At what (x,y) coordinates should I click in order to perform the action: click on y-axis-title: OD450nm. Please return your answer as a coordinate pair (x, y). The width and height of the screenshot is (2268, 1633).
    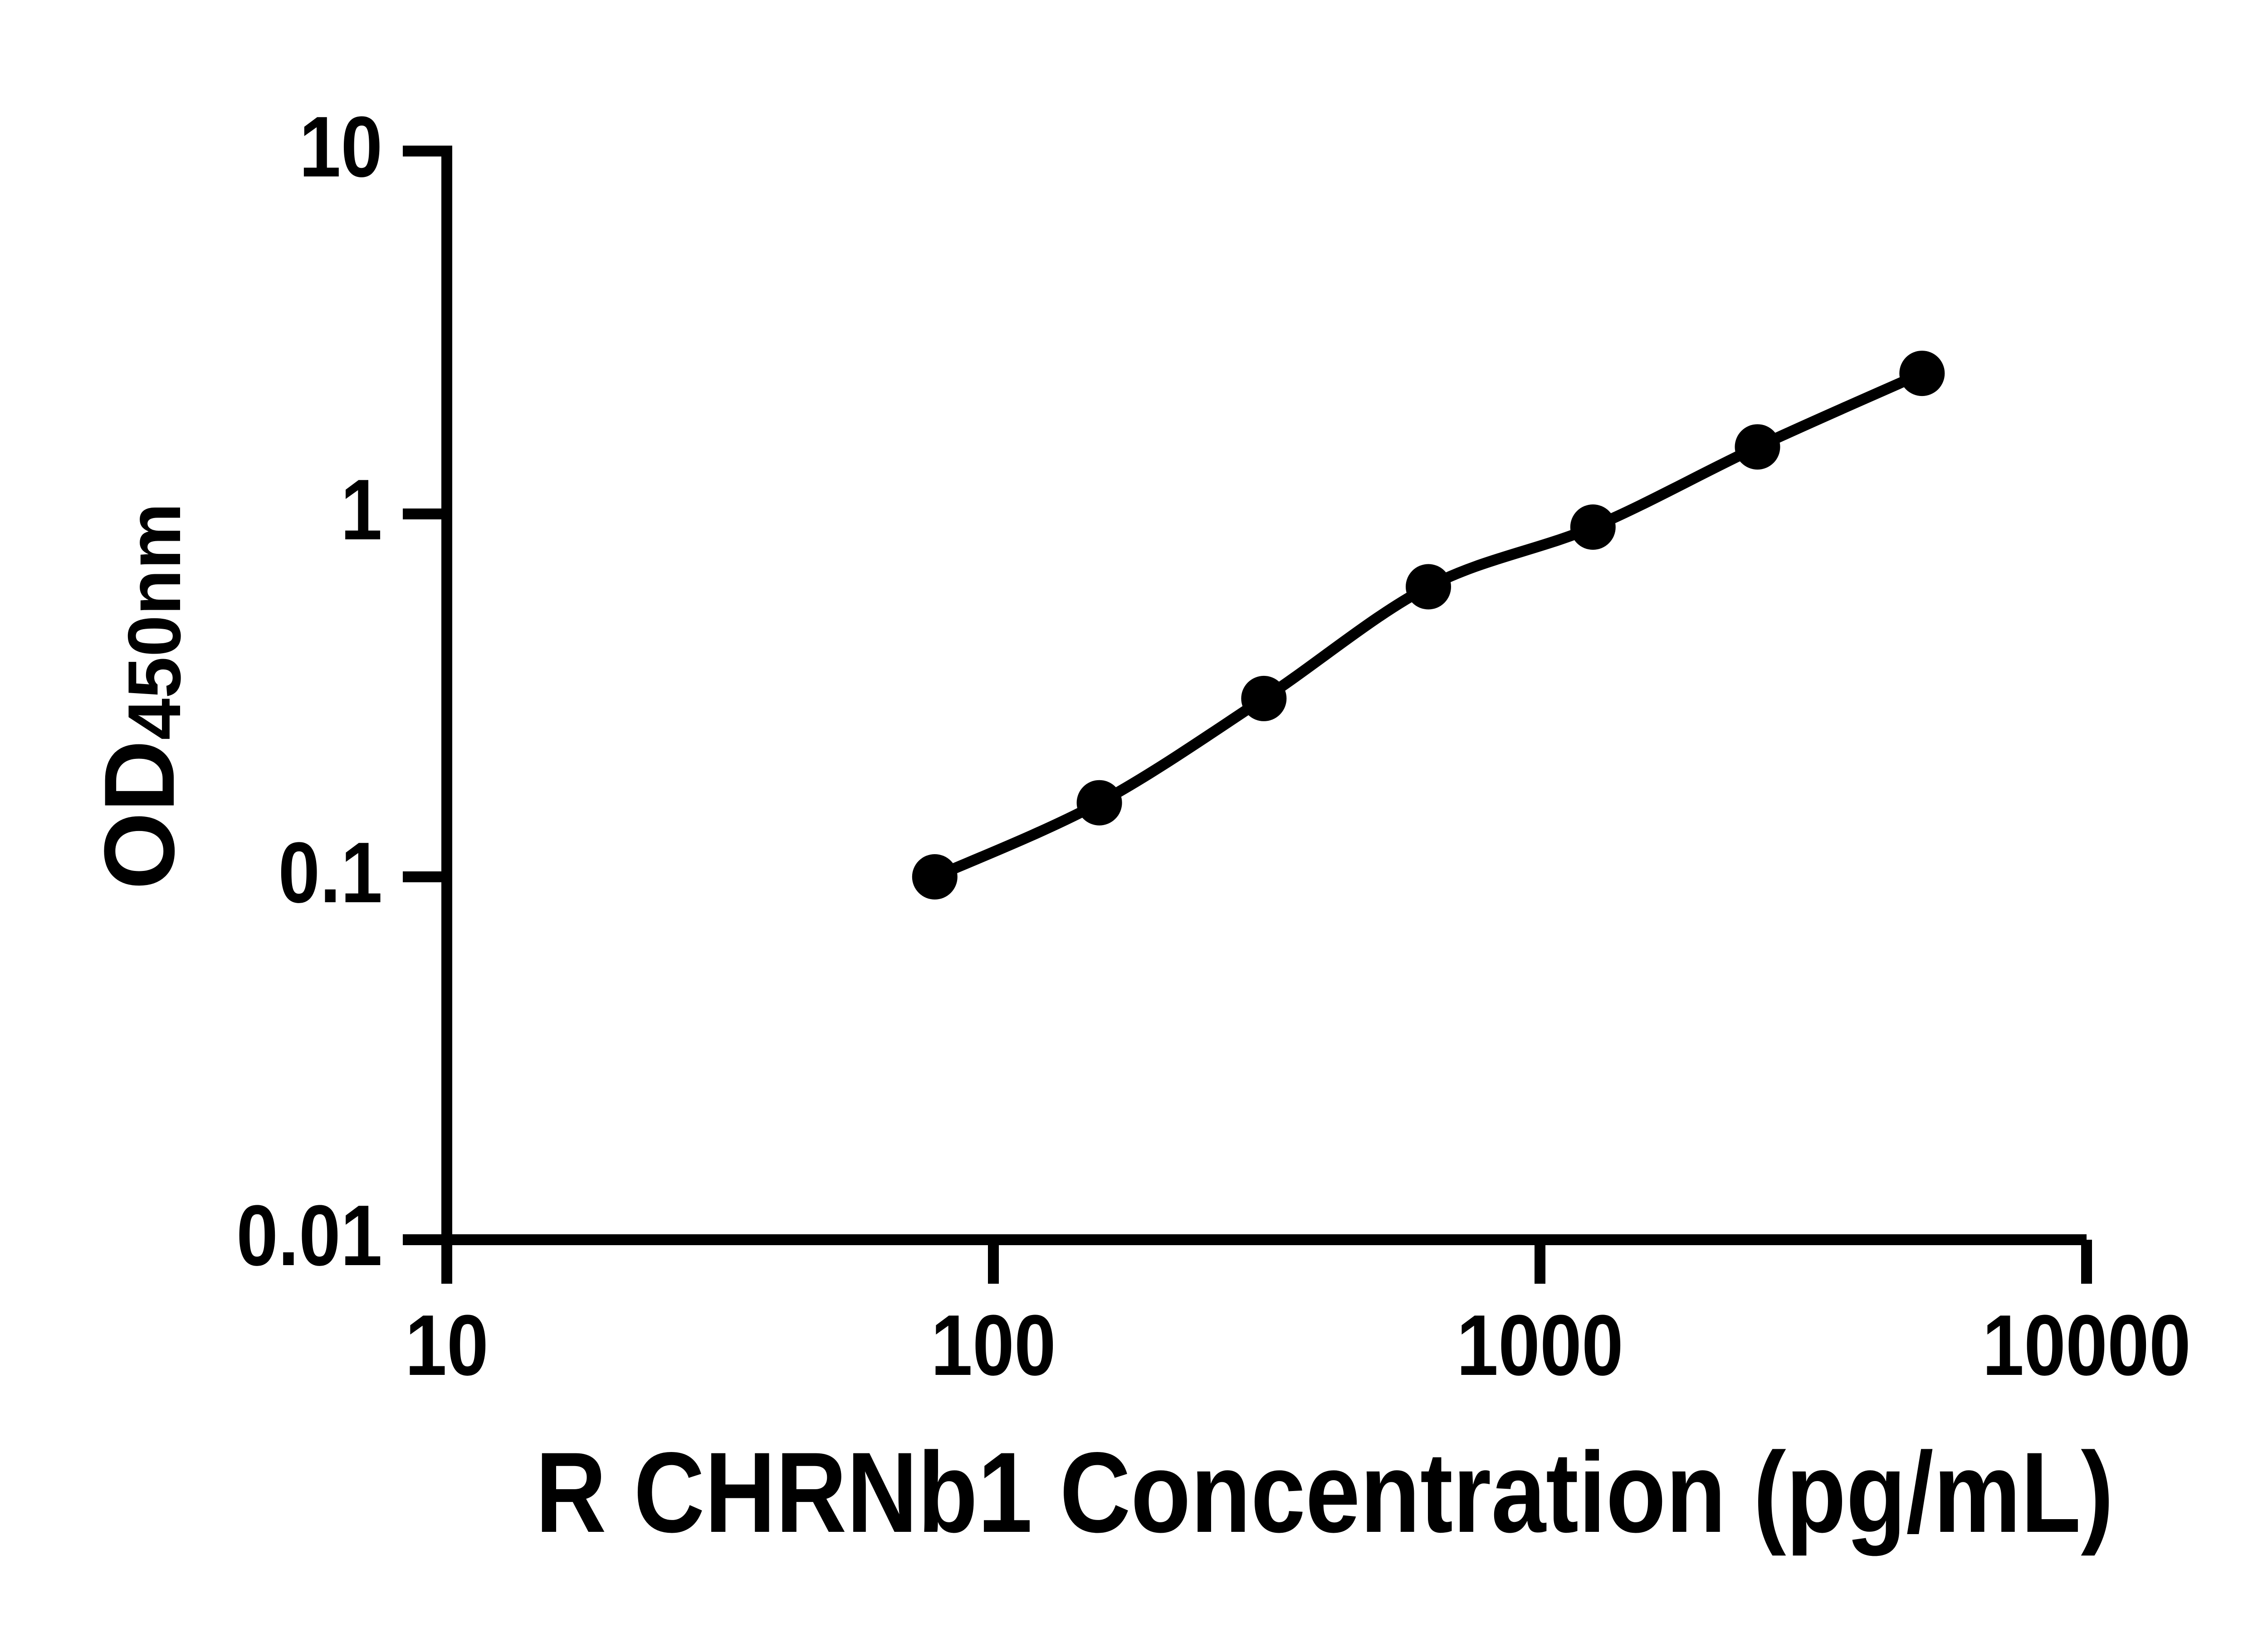
    Looking at the image, I should click on (140, 696).